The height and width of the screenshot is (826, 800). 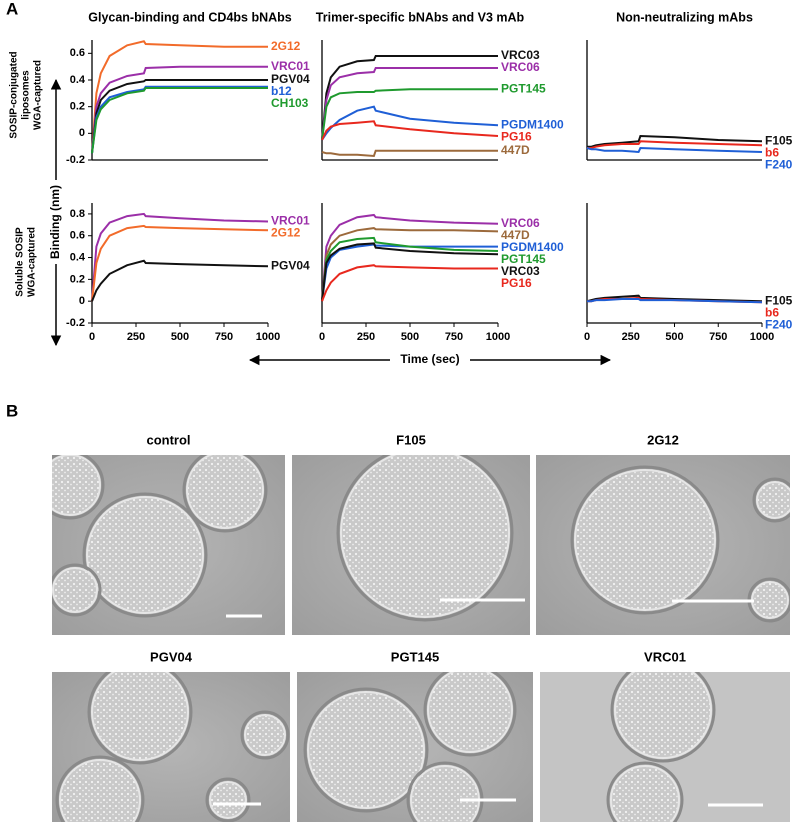 I want to click on row-label: liposomes, so click(x=26, y=95).